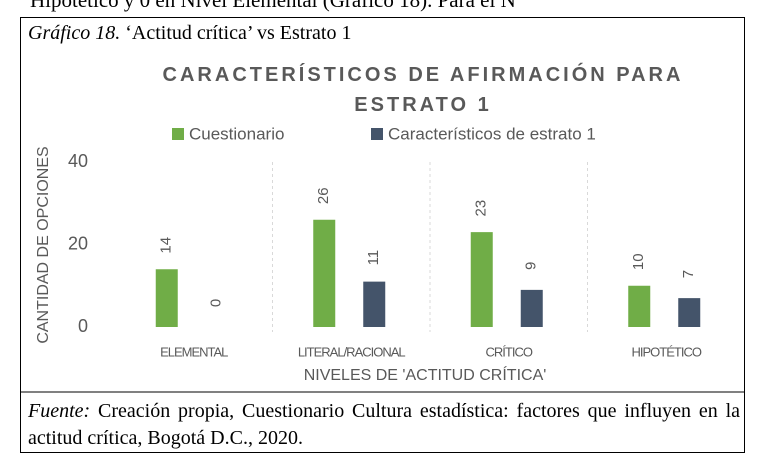 Image resolution: width=764 pixels, height=455 pixels. I want to click on caption-text: ‘Actitud crítica’ vs Estrato 1, so click(238, 33).